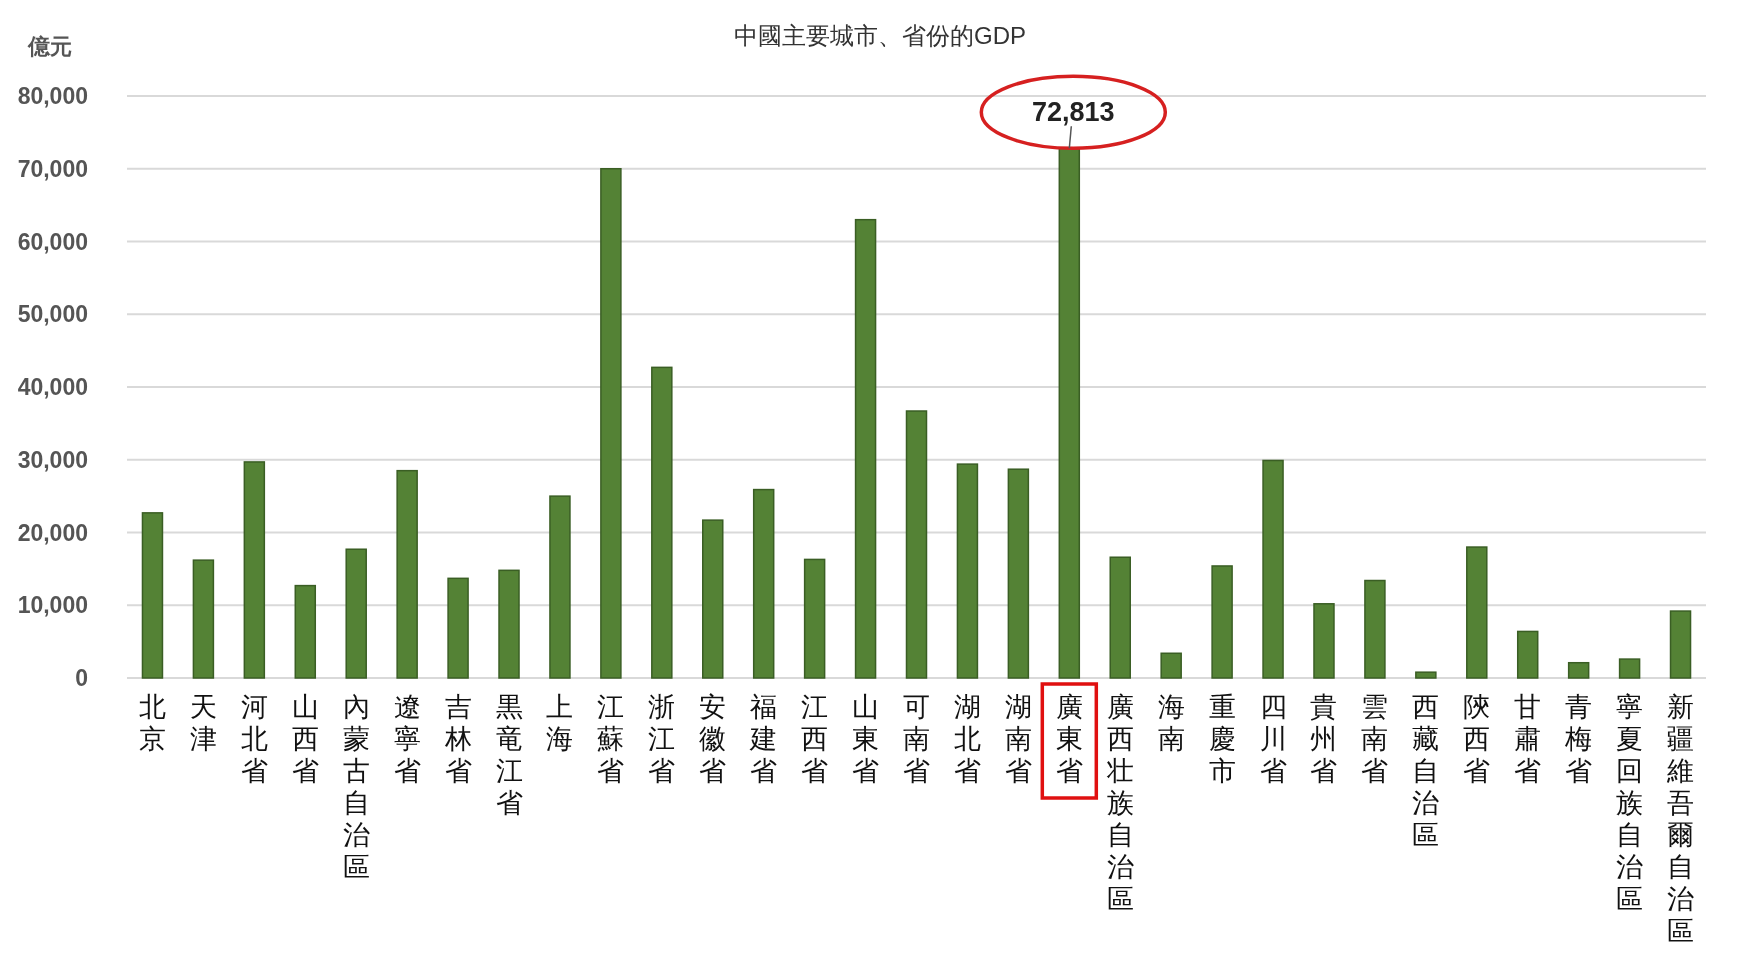 Image resolution: width=1737 pixels, height=974 pixels. What do you see at coordinates (52, 387) in the screenshot?
I see `y-tick-label: 40,000` at bounding box center [52, 387].